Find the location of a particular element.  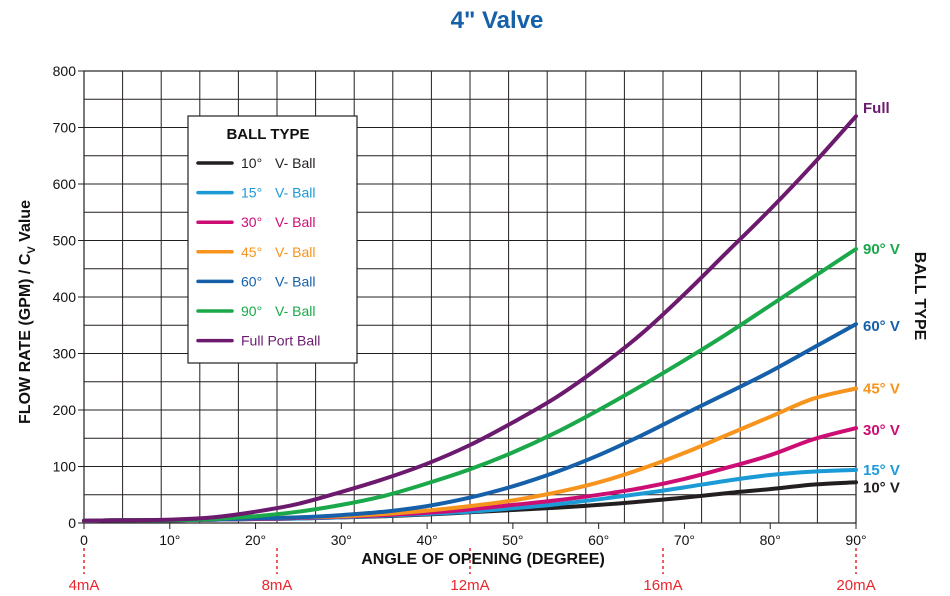

y-axis-label-main: FLOW RATE (GPM) / C is located at coordinates (25, 338).